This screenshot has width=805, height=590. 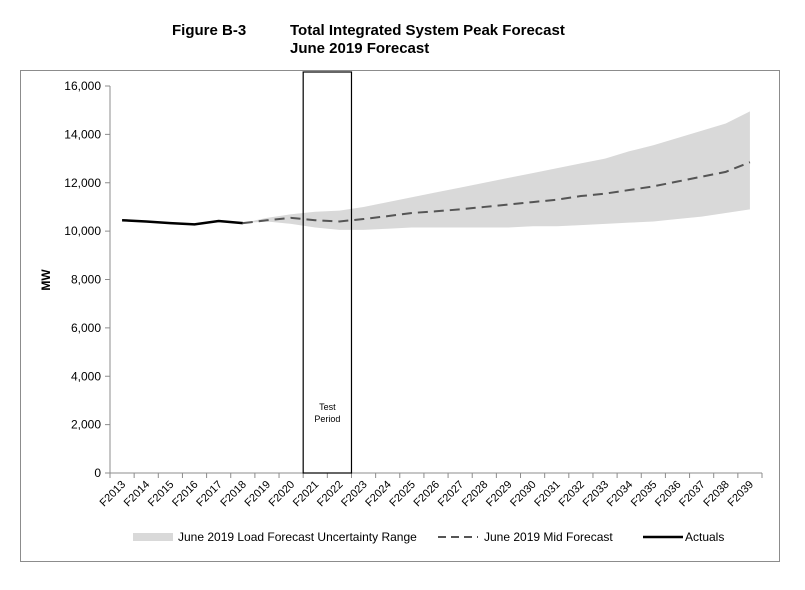 I want to click on legend-label-mid: June 2019 Mid Forecast, so click(x=548, y=537).